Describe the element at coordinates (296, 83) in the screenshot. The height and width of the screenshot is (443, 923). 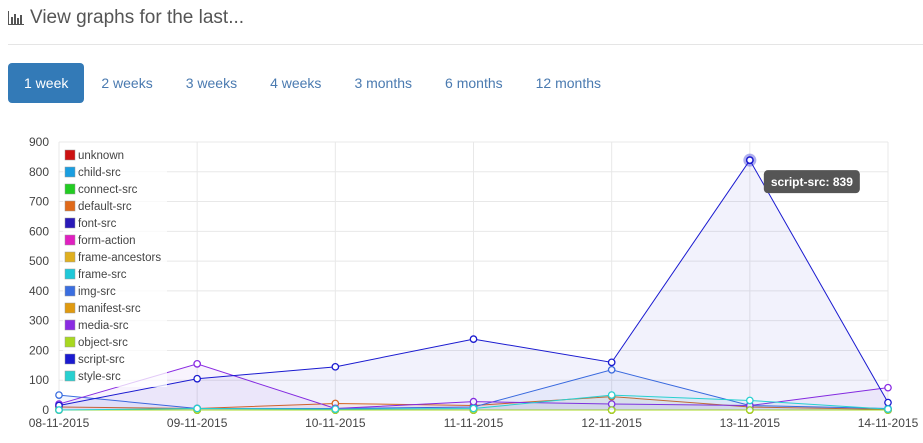
I see `tab-4-weeks: 4 weeks` at that location.